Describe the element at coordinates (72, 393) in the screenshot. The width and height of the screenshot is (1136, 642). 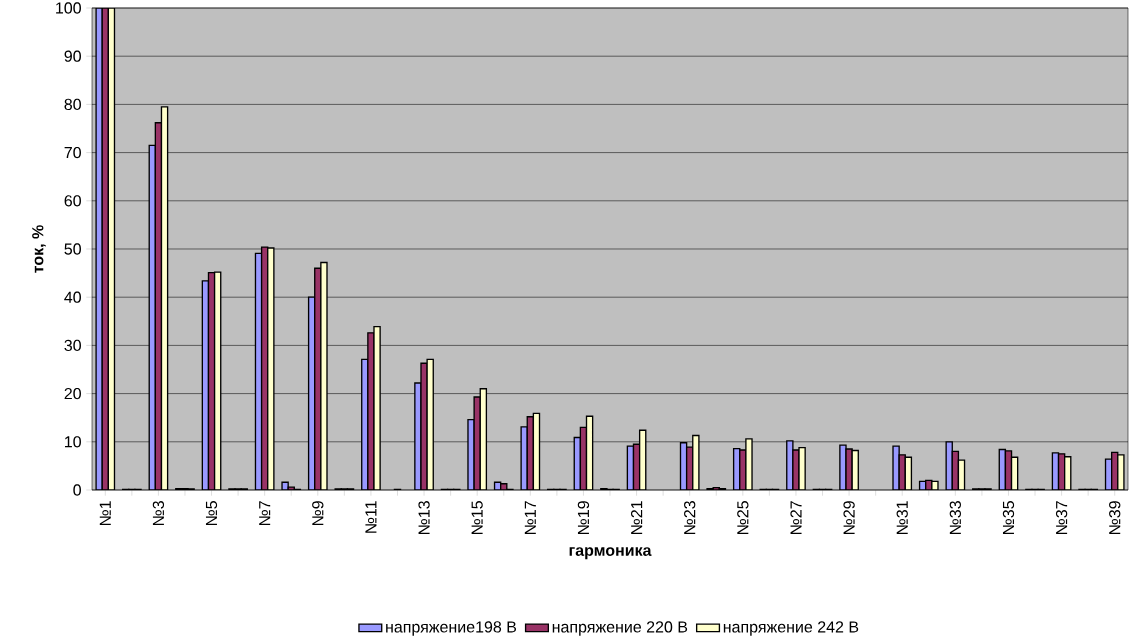
I see `y-tick-label: 20` at that location.